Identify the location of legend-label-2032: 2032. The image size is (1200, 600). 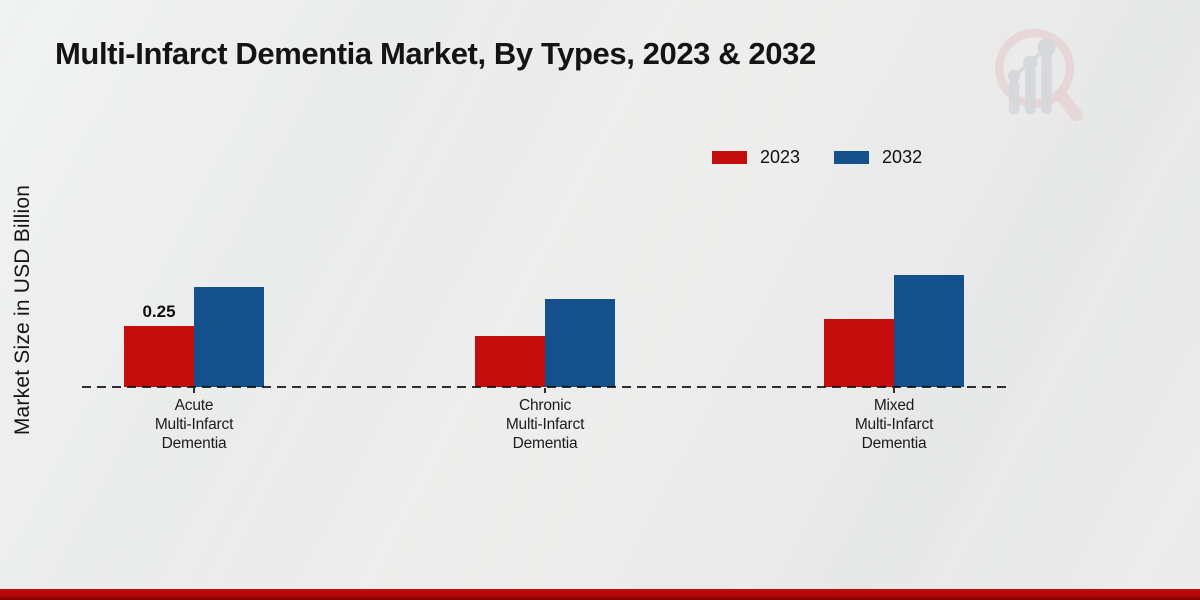
(902, 157).